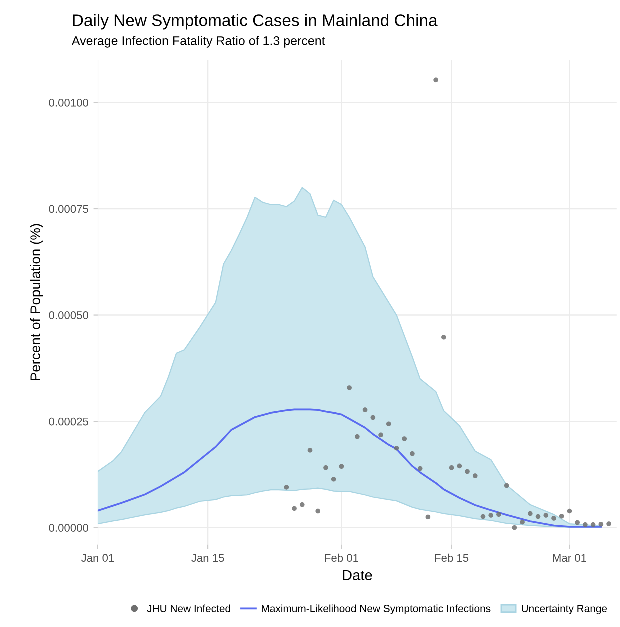 The width and height of the screenshot is (620, 627). I want to click on legend-label: JHU New Infected, so click(188, 608).